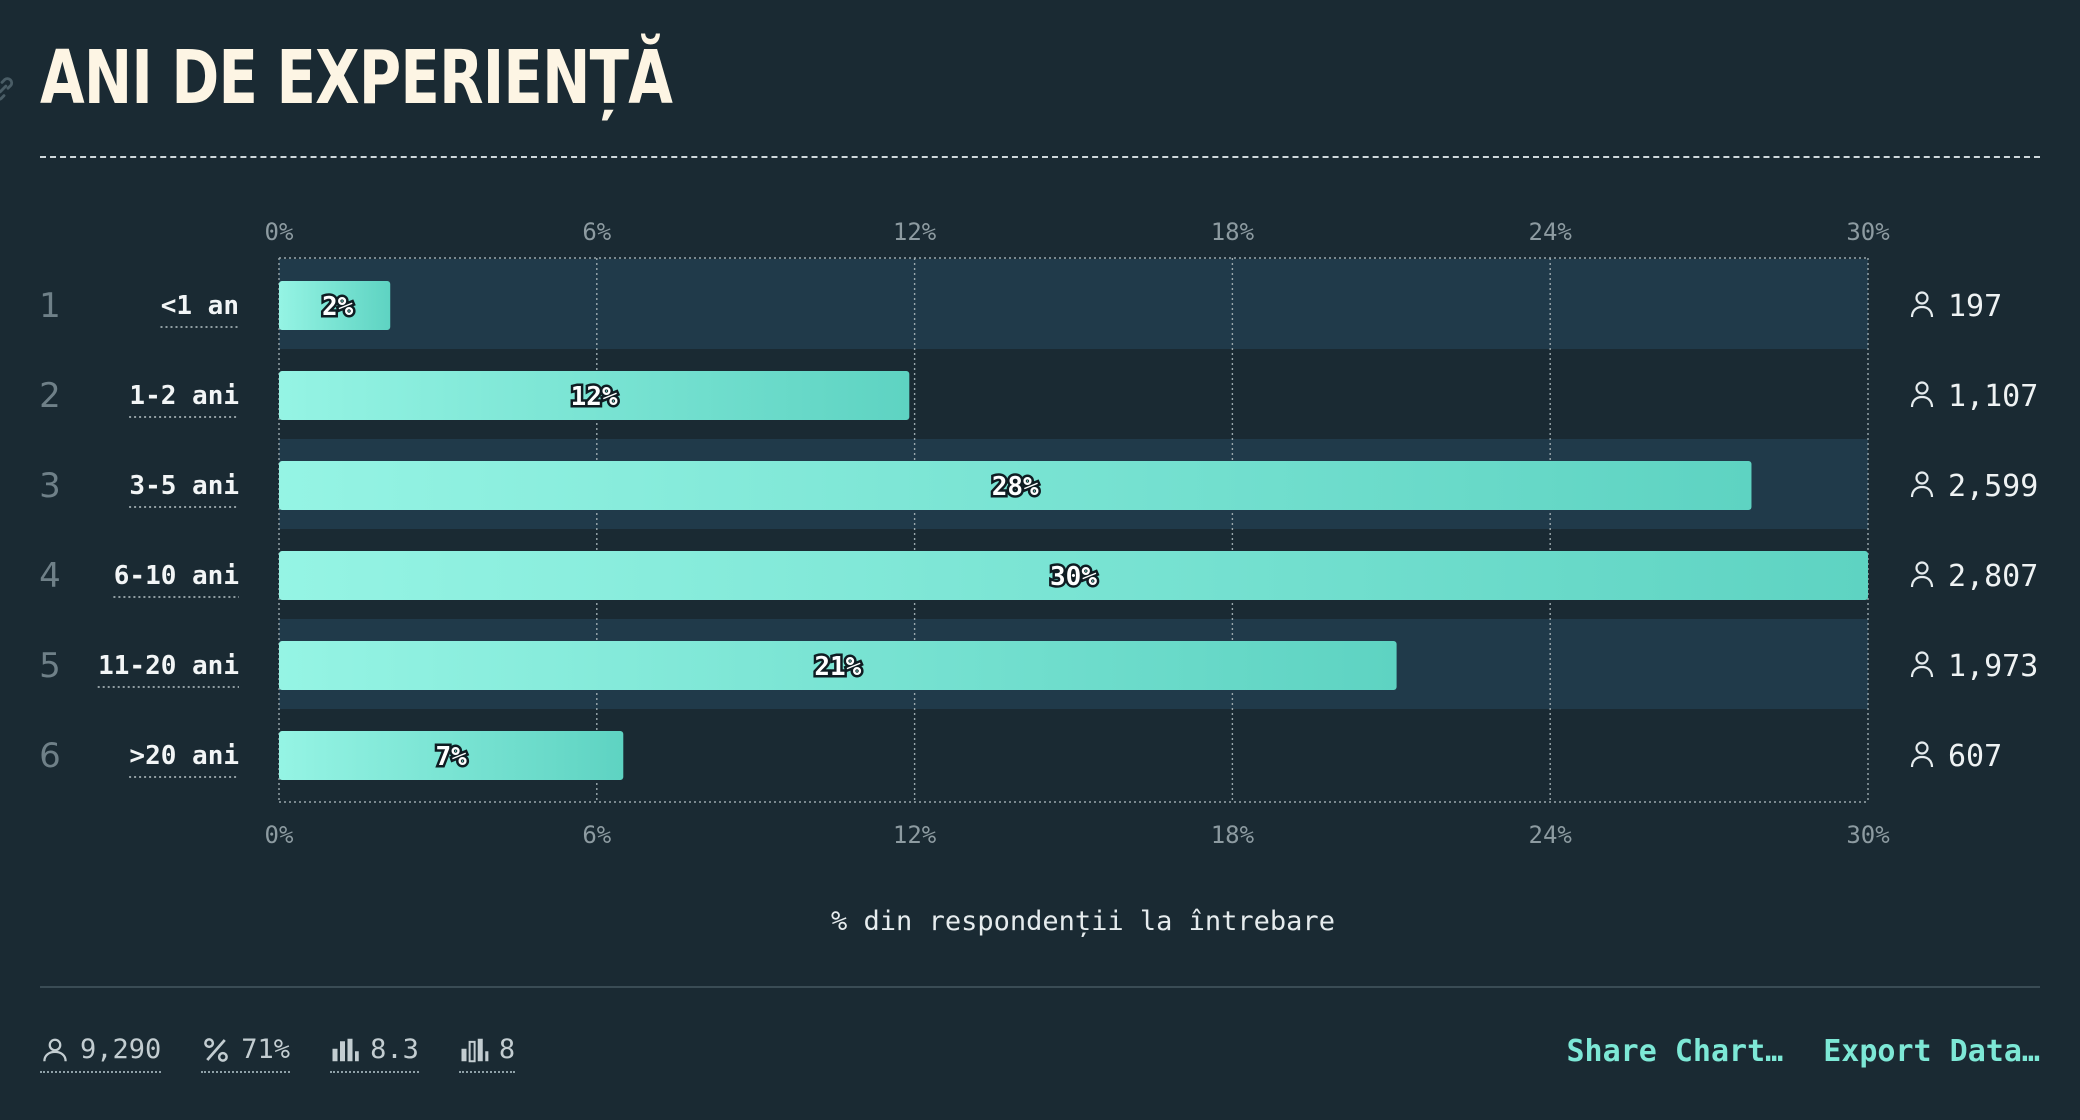 This screenshot has height=1120, width=2080. I want to click on row-count: 197, so click(1975, 306).